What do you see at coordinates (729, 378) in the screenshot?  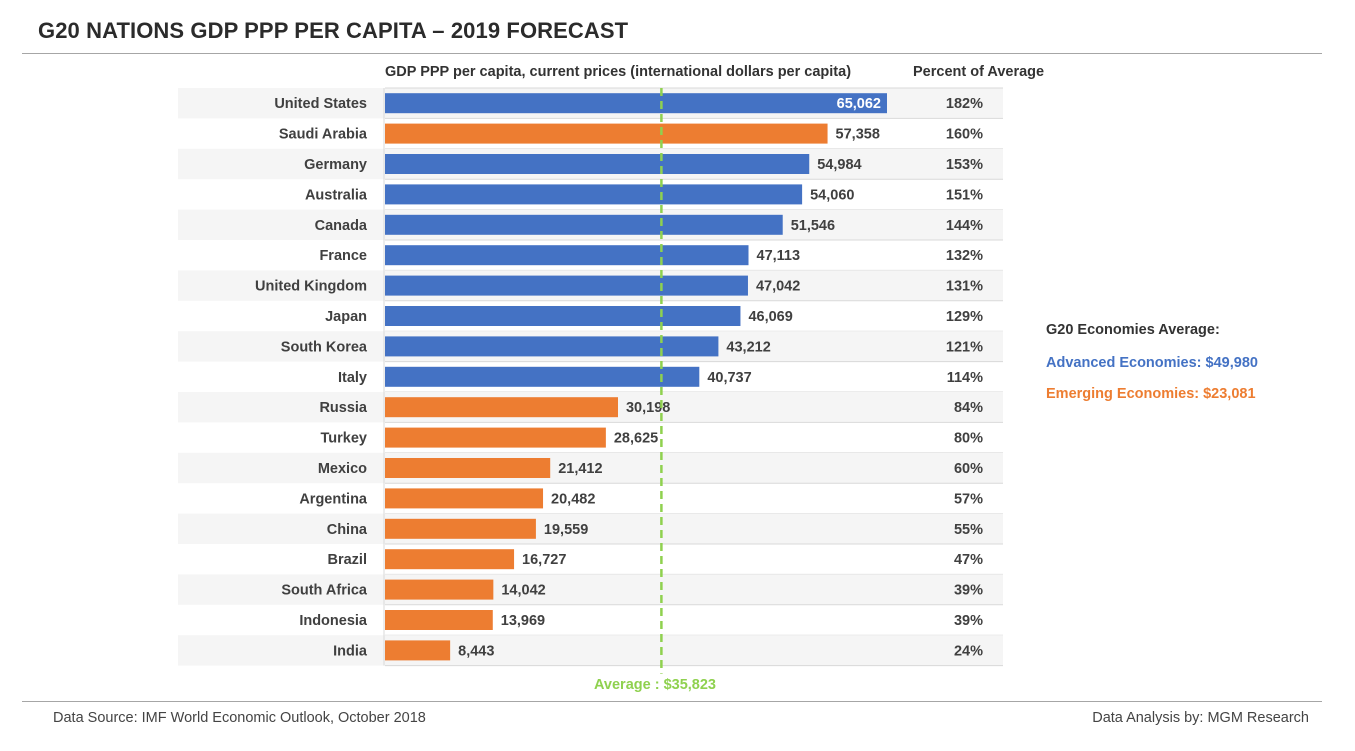 I see `value-label: 40,737` at bounding box center [729, 378].